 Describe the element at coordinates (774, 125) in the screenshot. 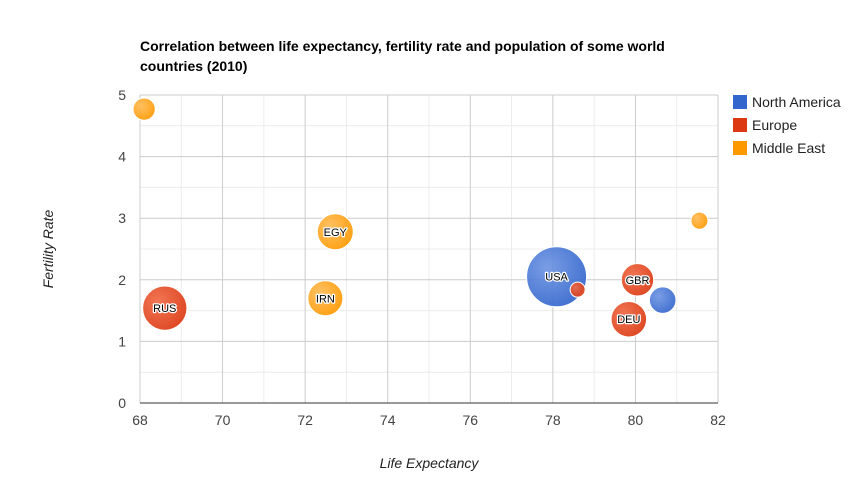

I see `legend-label-europe: Europe` at that location.